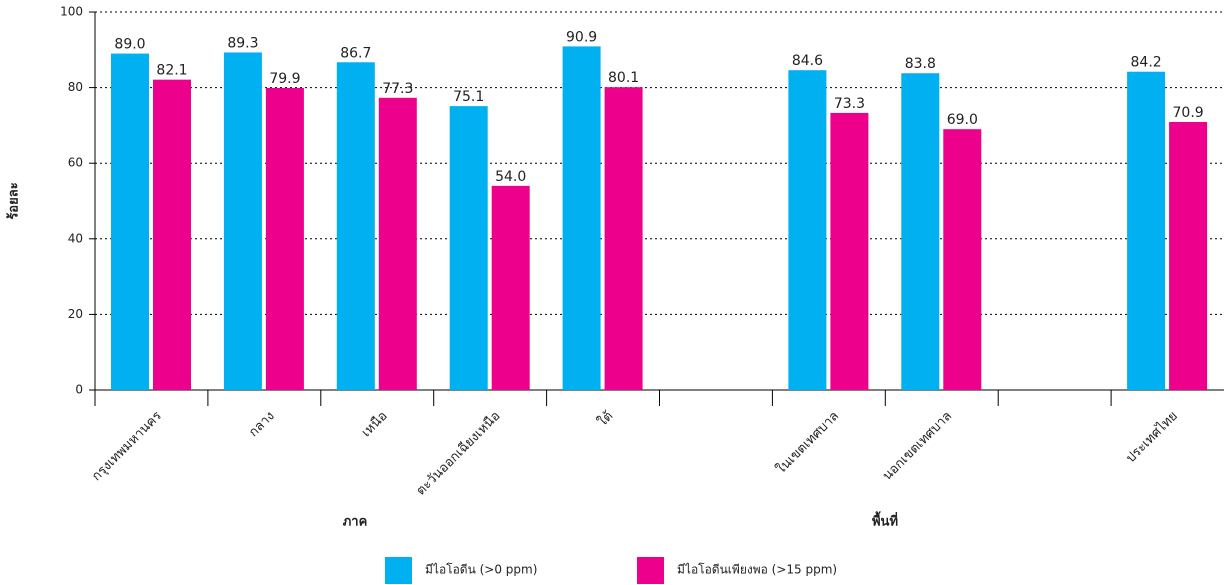 The image size is (1226, 585). What do you see at coordinates (510, 177) in the screenshot?
I see `value-label: 54.0` at bounding box center [510, 177].